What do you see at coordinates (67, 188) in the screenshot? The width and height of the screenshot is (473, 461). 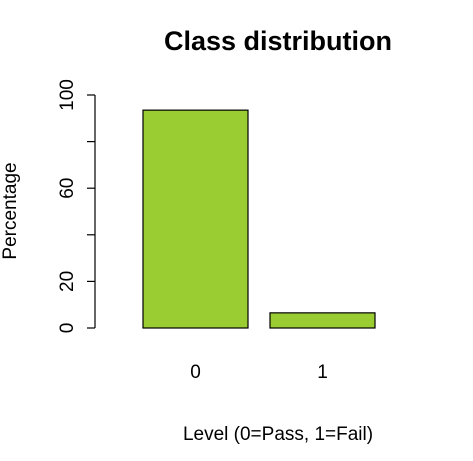 I see `y-tick-label: 60` at bounding box center [67, 188].